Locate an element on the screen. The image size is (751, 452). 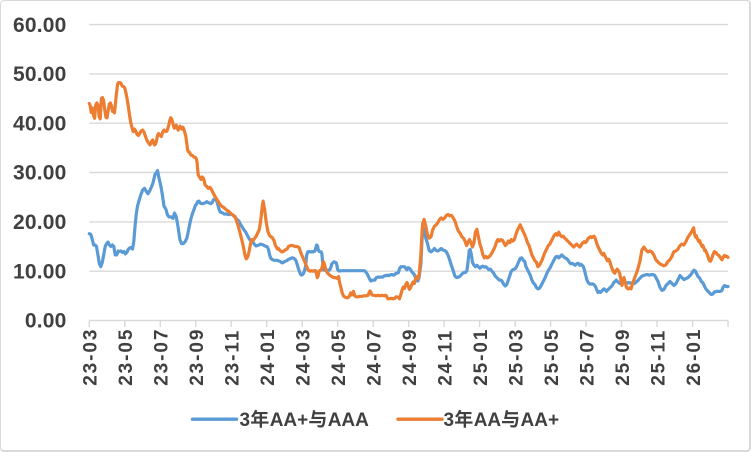
svg-text: 26-01 is located at coordinates (694, 357).